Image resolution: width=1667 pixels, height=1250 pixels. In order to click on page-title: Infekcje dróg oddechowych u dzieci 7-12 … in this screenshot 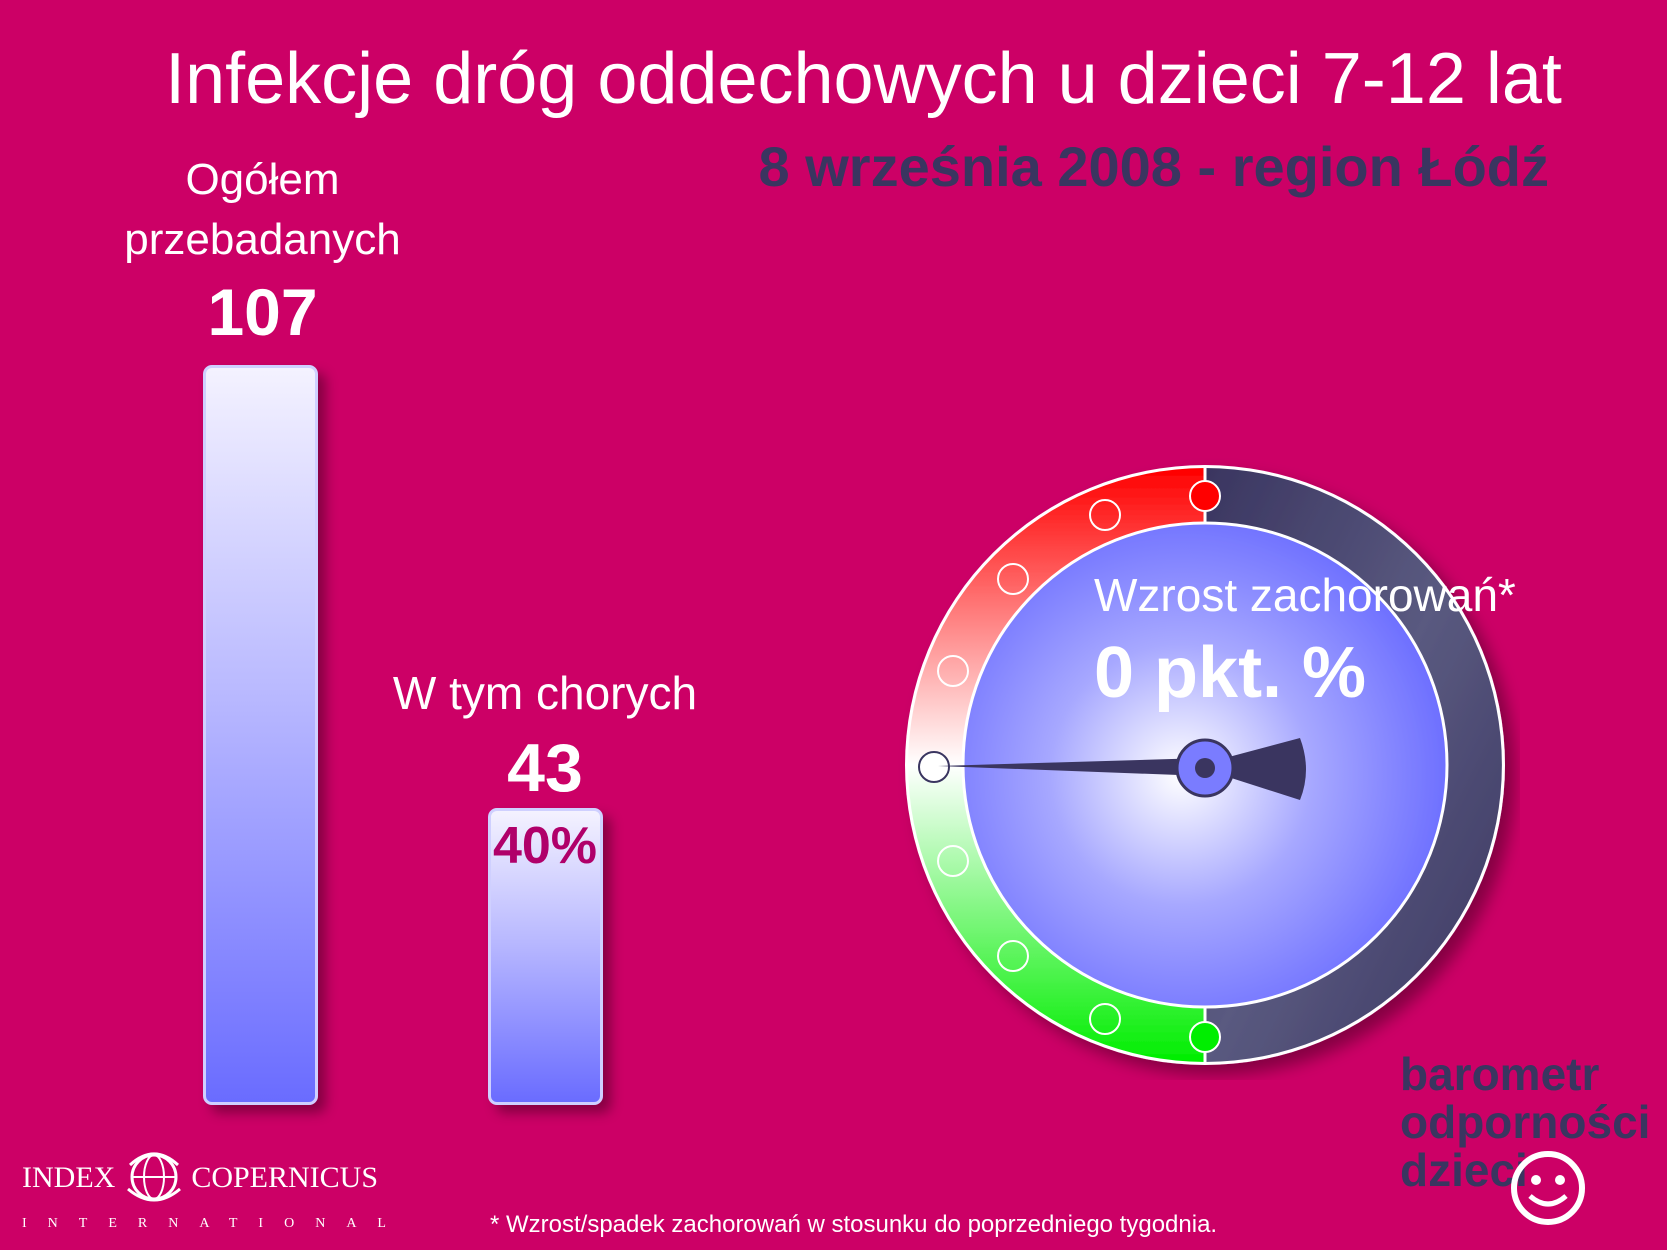, I will do `click(863, 79)`.